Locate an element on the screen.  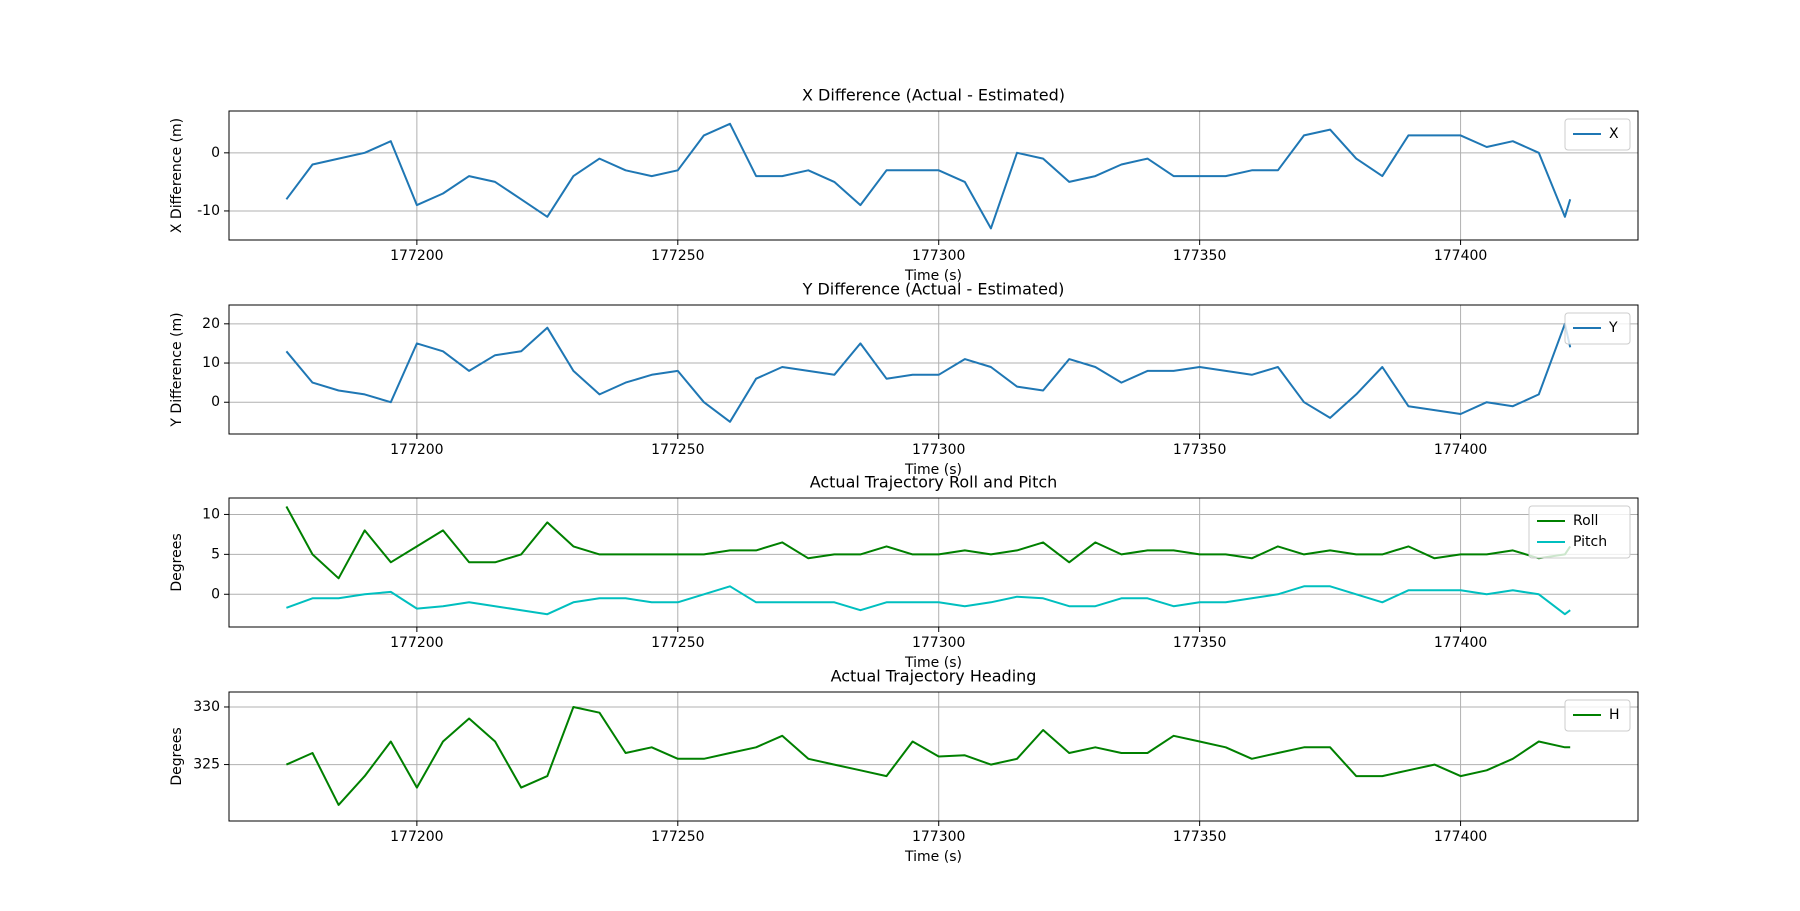
chart-title: Actual Trajectory Roll and Pitch is located at coordinates (934, 482).